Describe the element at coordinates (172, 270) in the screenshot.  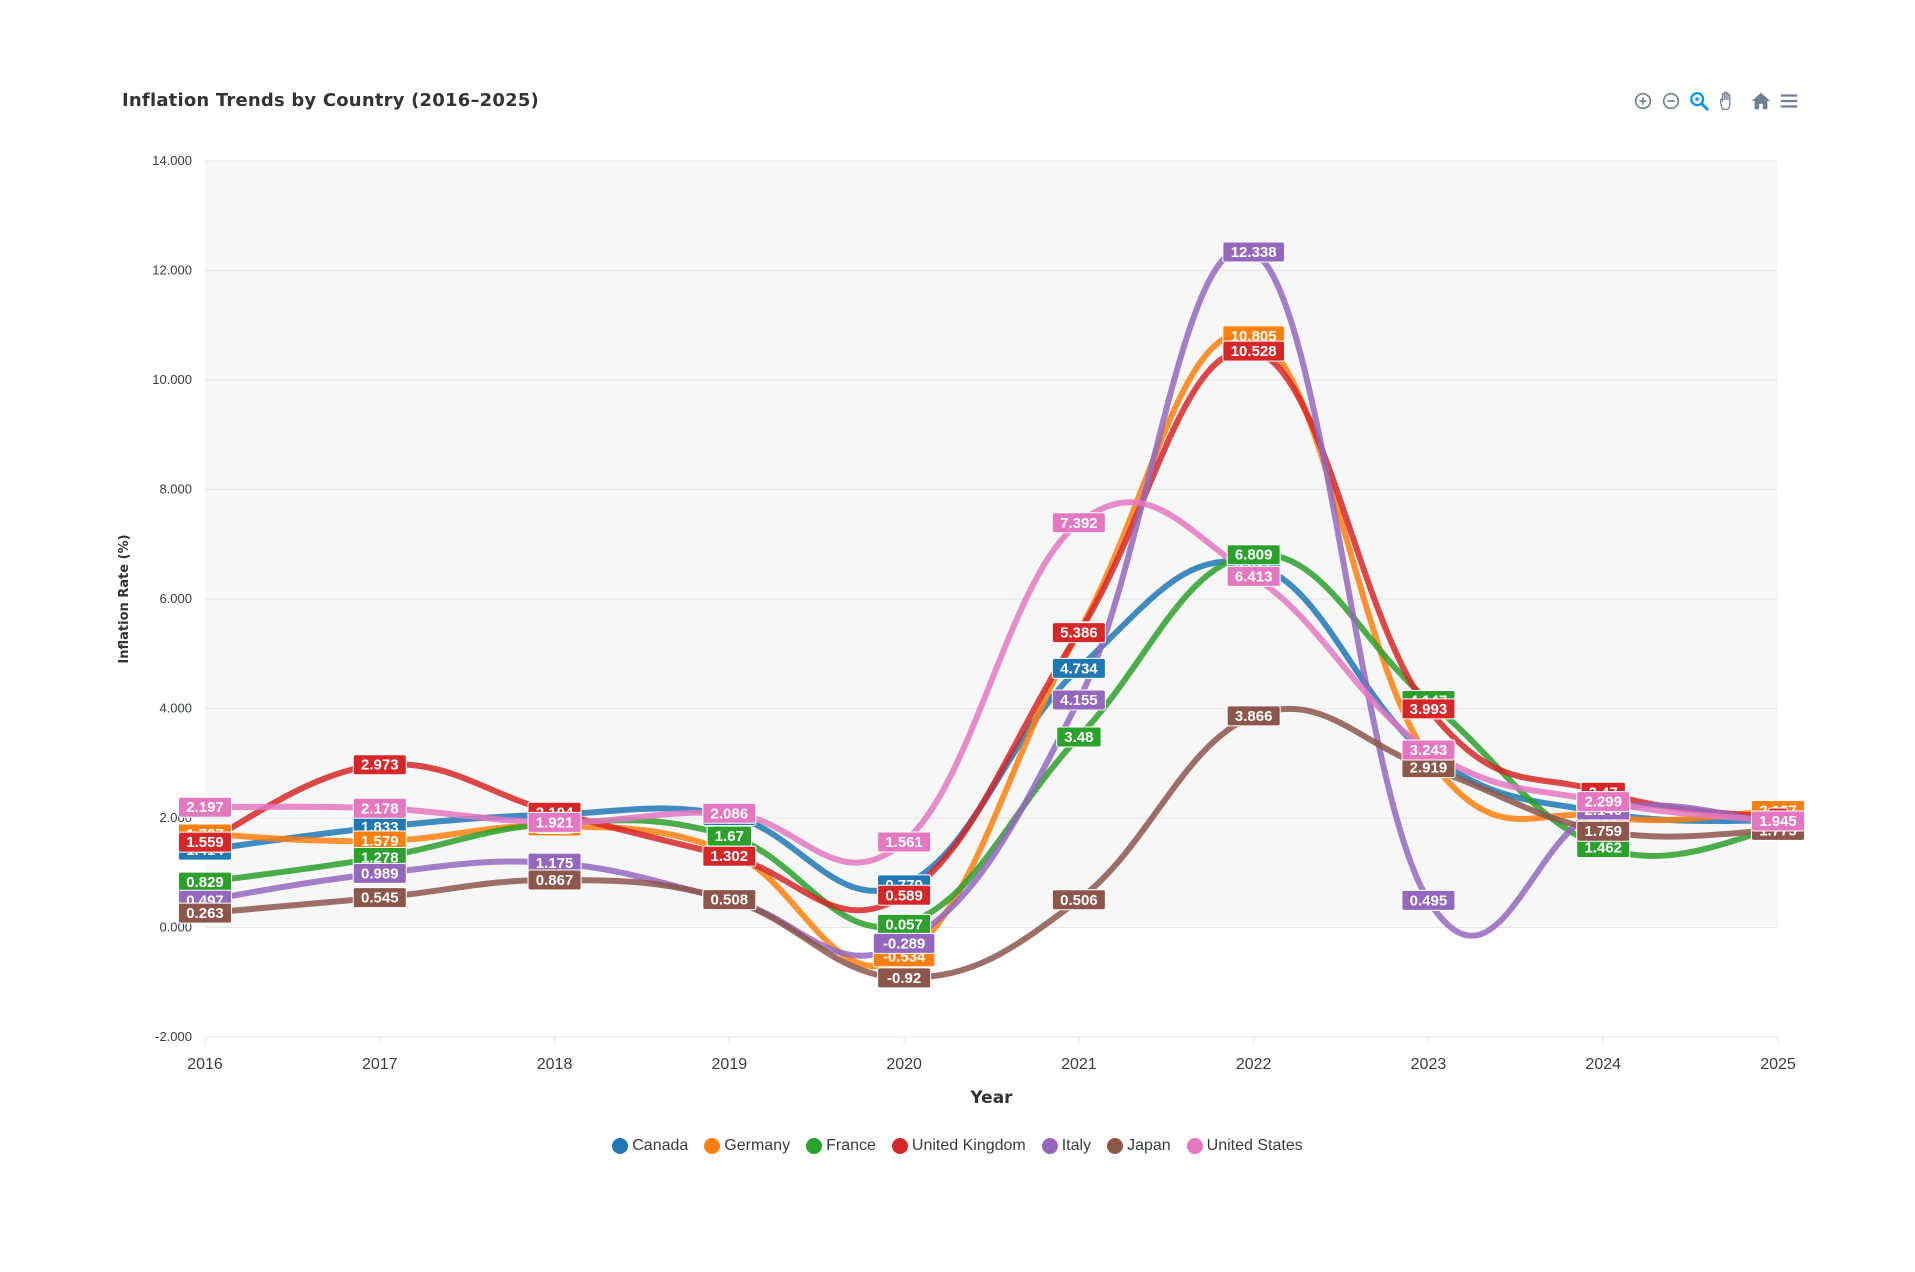
I see `y-tick-label: 12.000` at that location.